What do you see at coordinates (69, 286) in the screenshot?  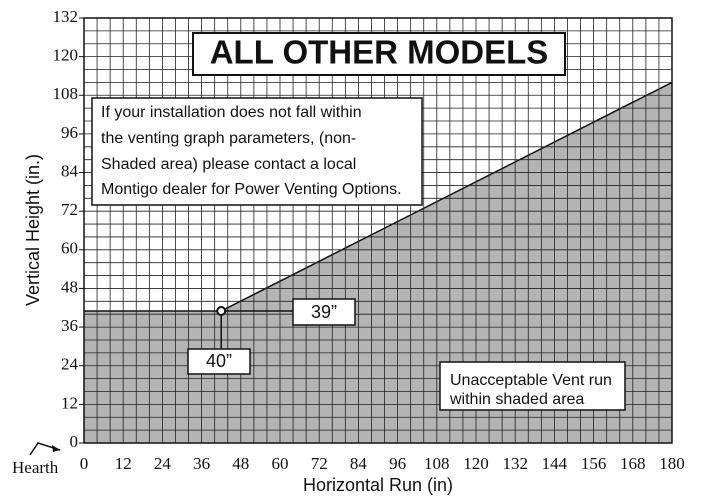 I see `y-tick-label: 48` at bounding box center [69, 286].